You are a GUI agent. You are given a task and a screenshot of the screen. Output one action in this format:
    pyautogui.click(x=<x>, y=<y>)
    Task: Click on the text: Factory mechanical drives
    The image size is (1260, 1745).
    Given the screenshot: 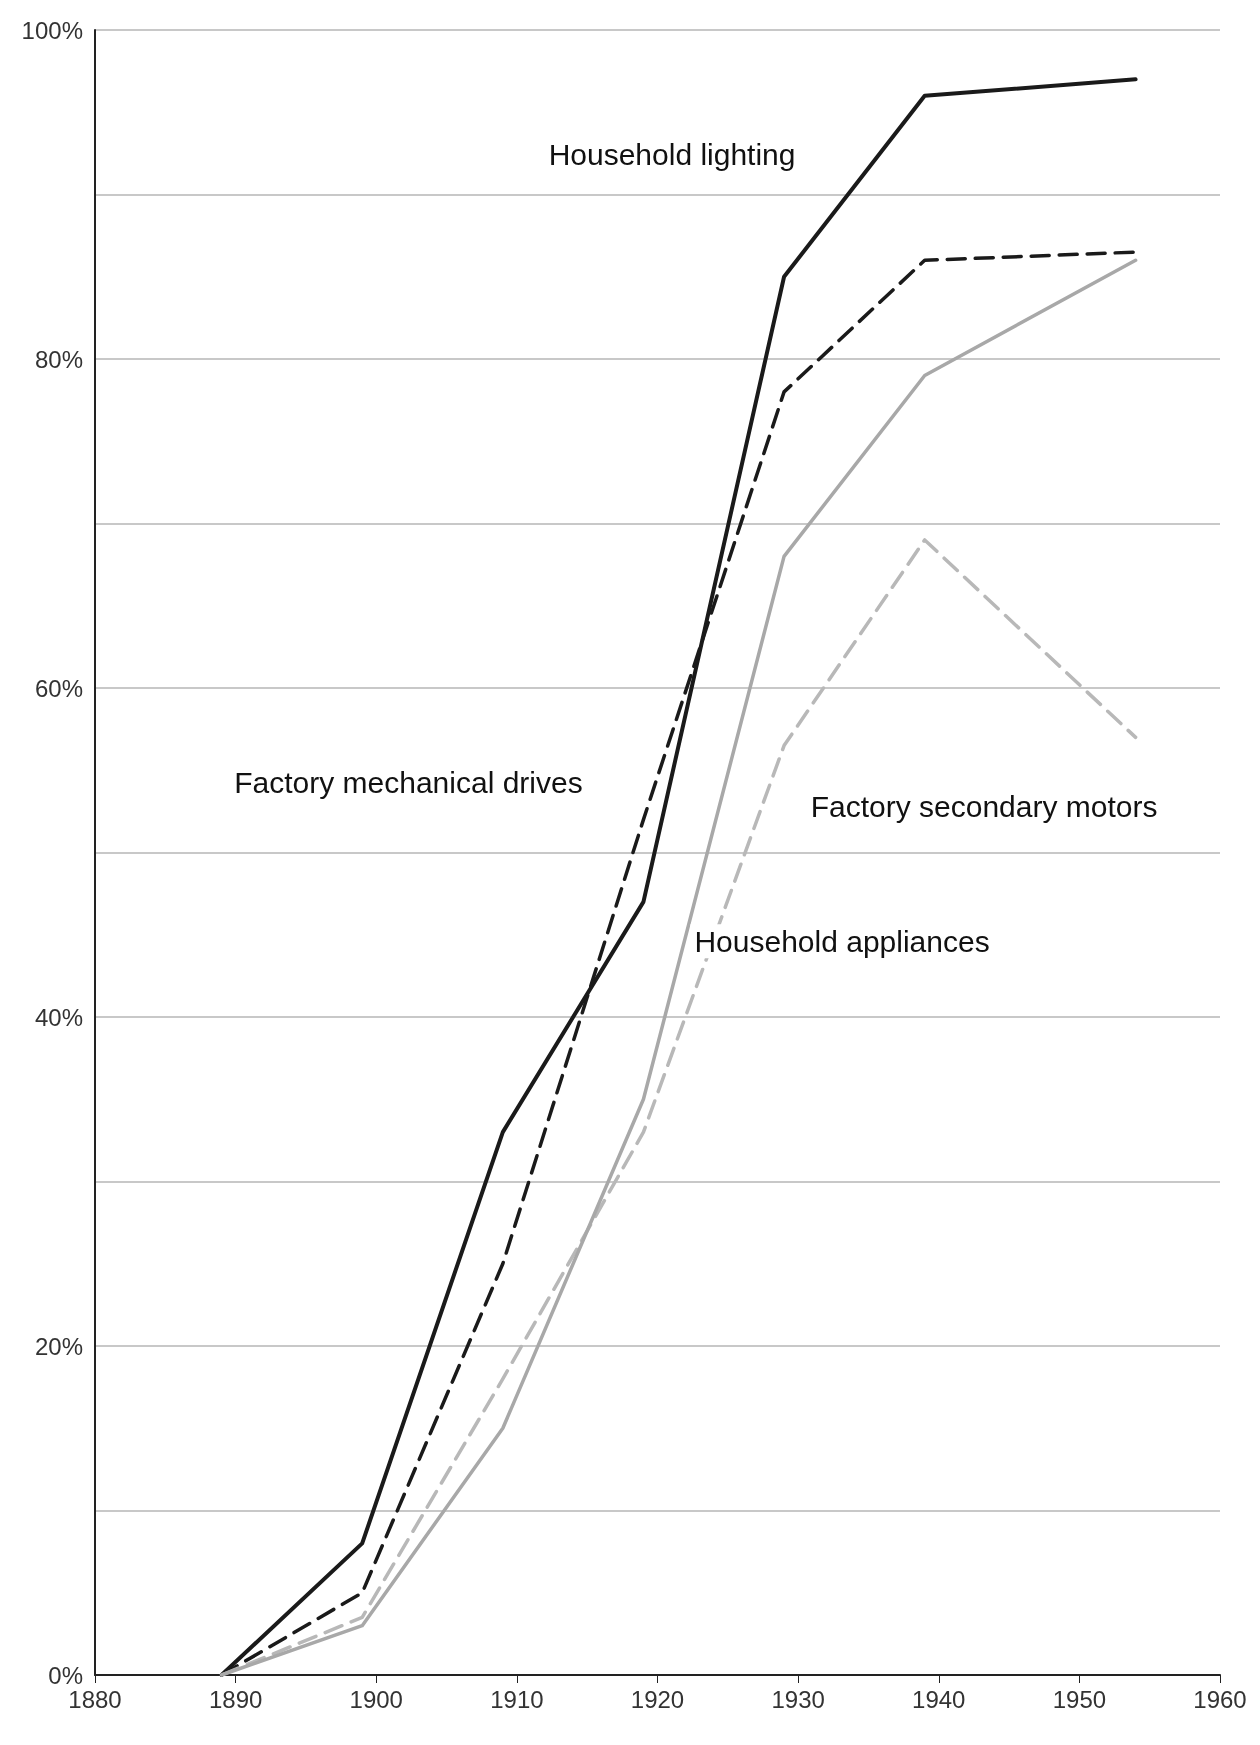 What is the action you would take?
    pyautogui.click(x=408, y=783)
    